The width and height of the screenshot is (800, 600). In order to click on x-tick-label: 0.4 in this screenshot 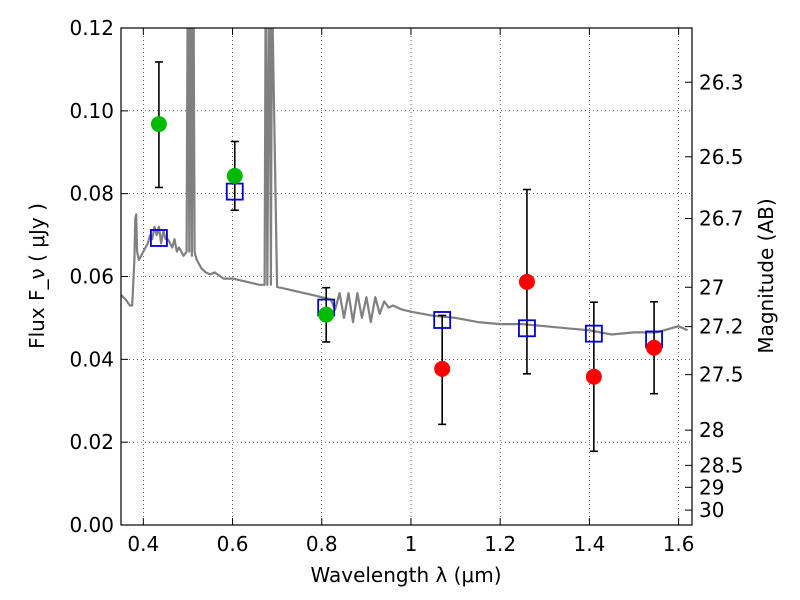, I will do `click(143, 544)`.